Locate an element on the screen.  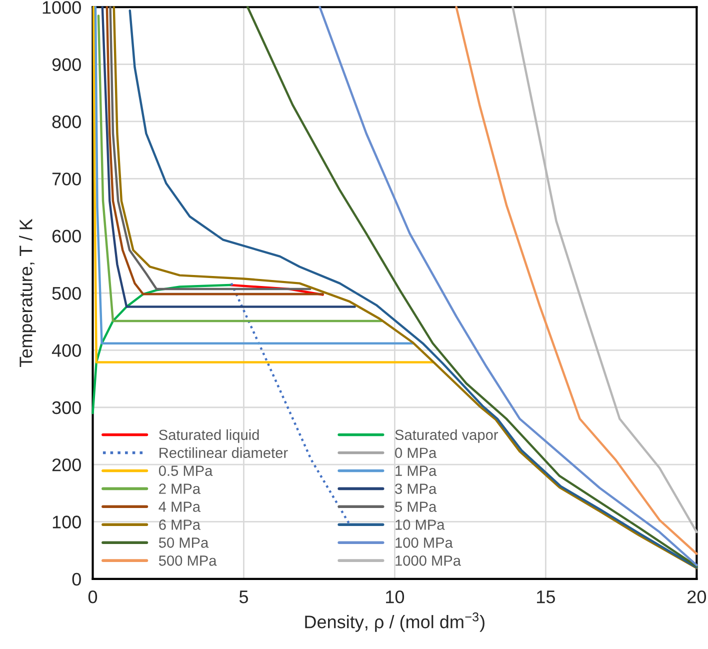
y-tick-label: 700 is located at coordinates (66, 179).